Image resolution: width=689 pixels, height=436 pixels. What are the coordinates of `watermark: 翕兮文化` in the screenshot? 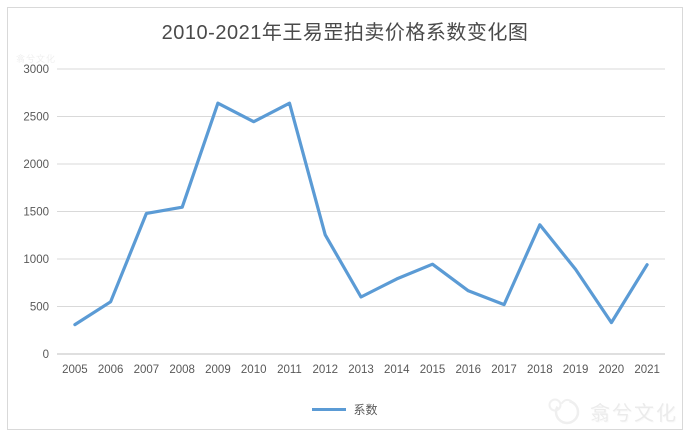 It's located at (612, 411).